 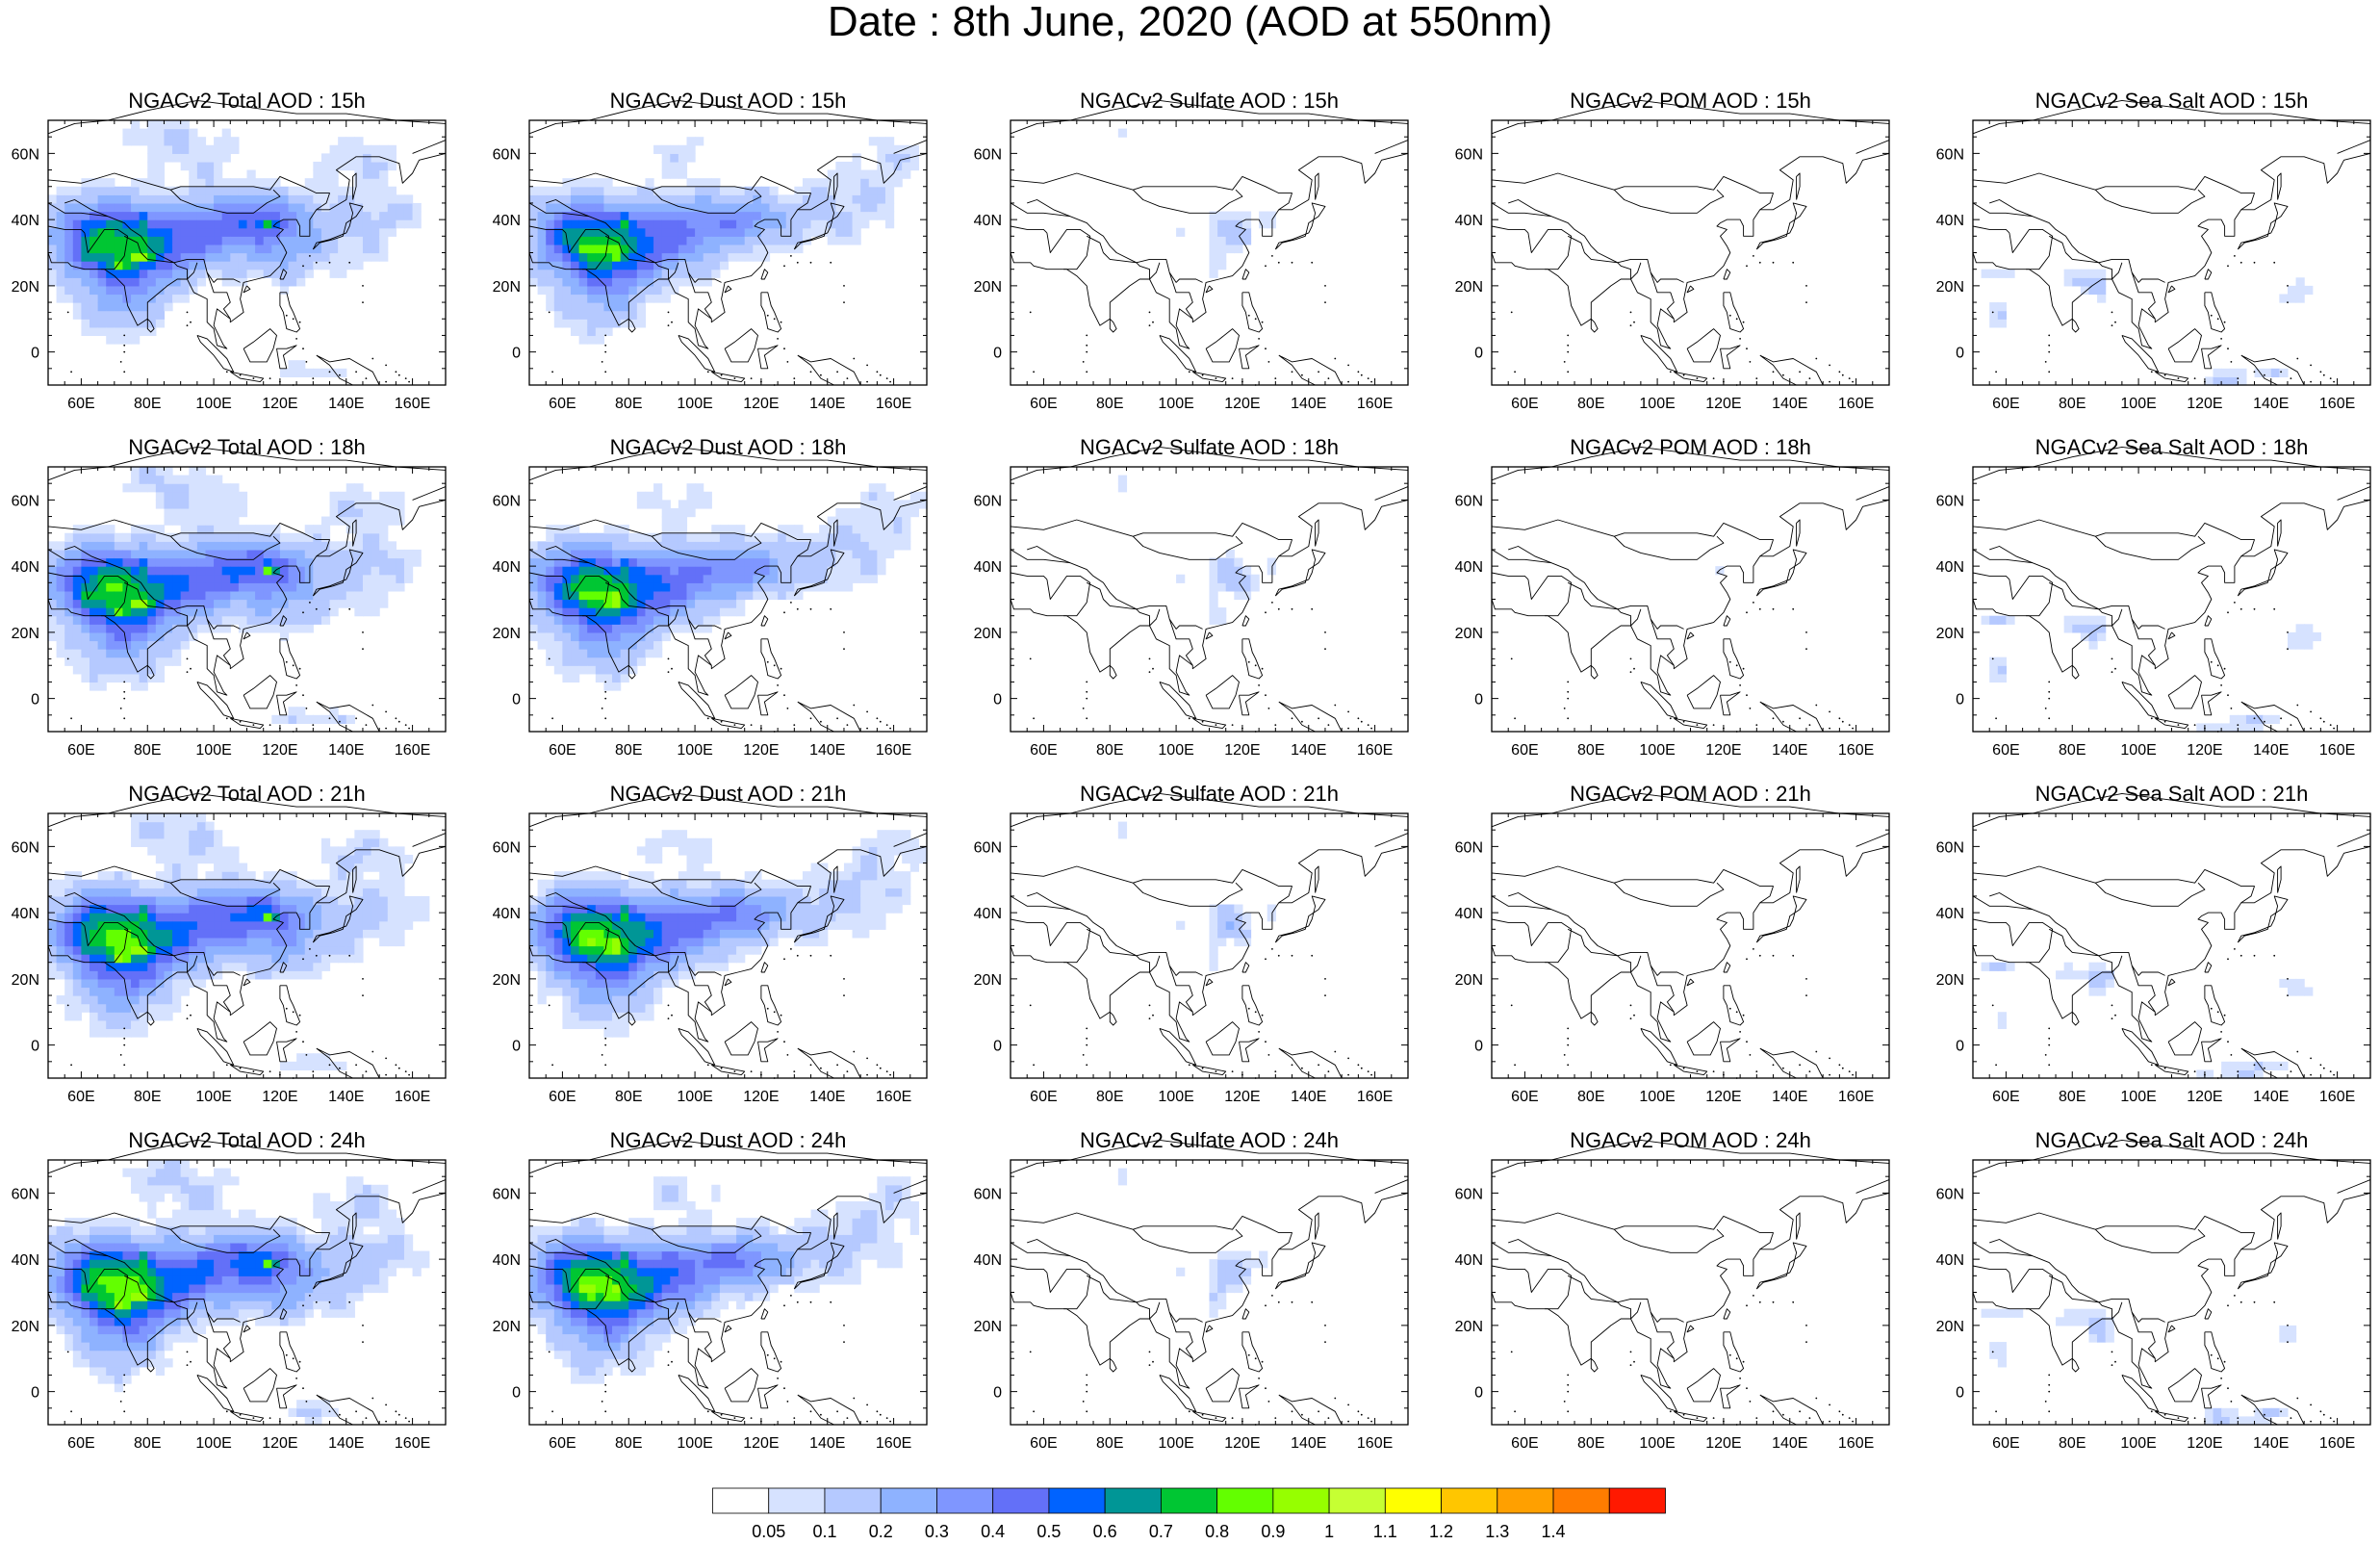 What do you see at coordinates (1273, 1531) in the screenshot?
I see `colorbar-label: 0.9` at bounding box center [1273, 1531].